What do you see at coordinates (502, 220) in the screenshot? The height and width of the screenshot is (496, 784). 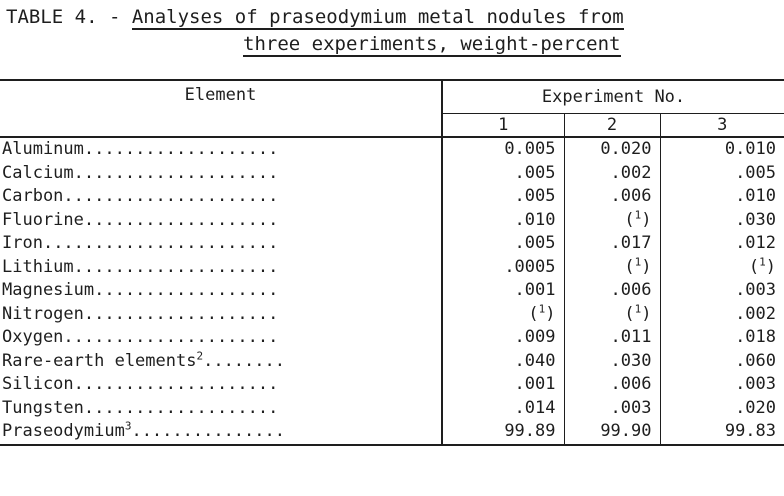 I see `experiment-1-value: .010` at bounding box center [502, 220].